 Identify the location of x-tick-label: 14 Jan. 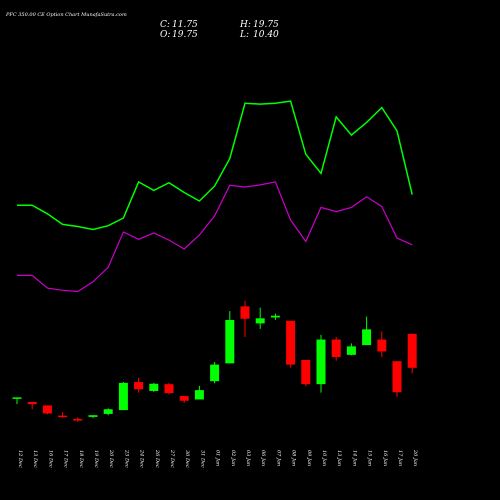
(354, 458).